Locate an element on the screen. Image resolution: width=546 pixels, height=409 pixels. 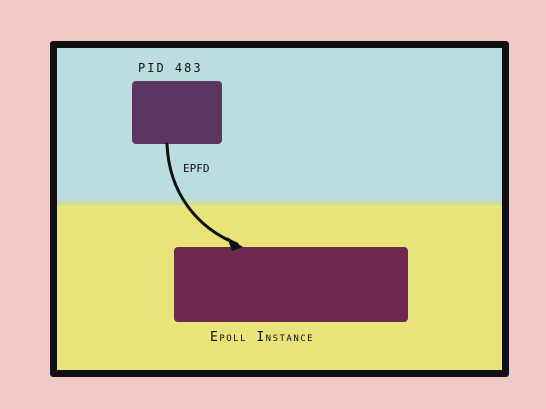
process-label: PID 483 is located at coordinates (170, 68).